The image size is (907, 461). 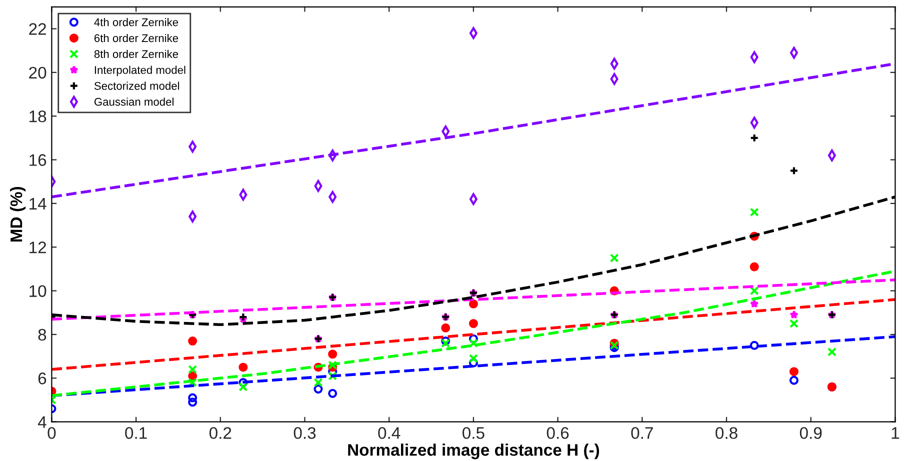 I want to click on legend-label: Interpolated model, so click(x=140, y=71).